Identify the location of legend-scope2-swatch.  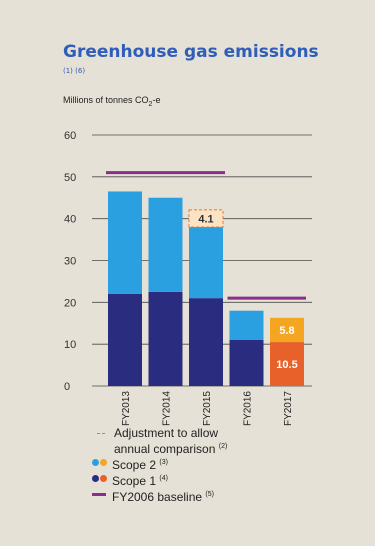
(95, 462).